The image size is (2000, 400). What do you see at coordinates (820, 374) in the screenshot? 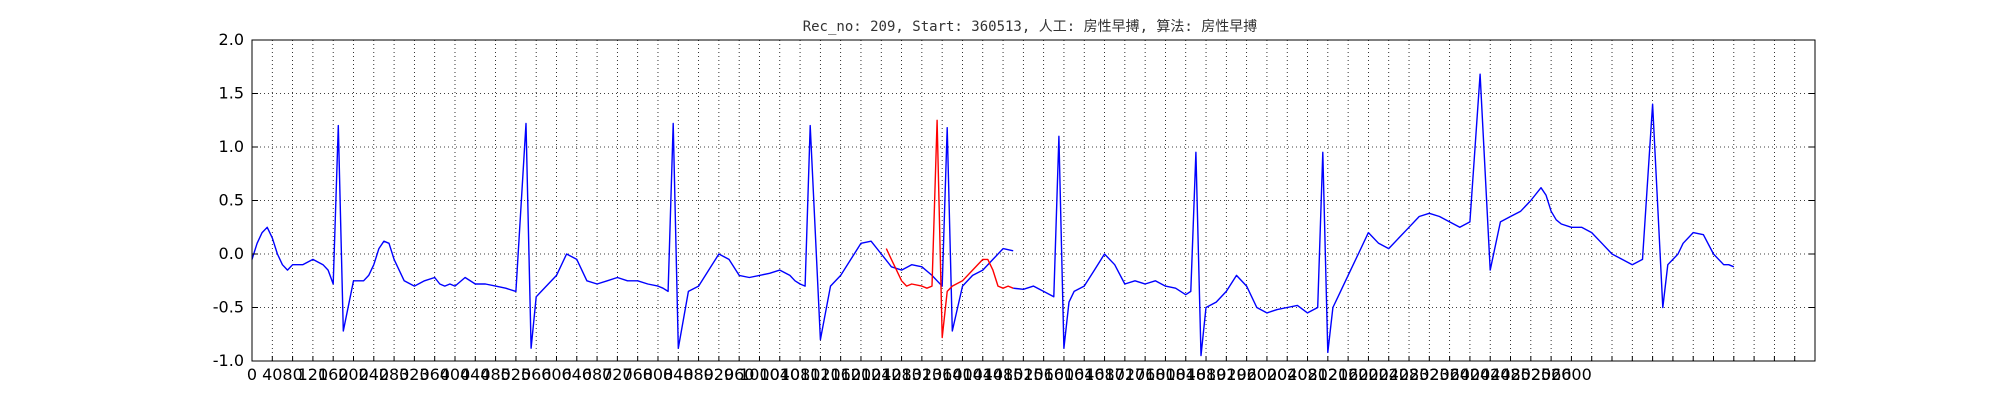
I see `x-tick-label: 1120` at bounding box center [820, 374].